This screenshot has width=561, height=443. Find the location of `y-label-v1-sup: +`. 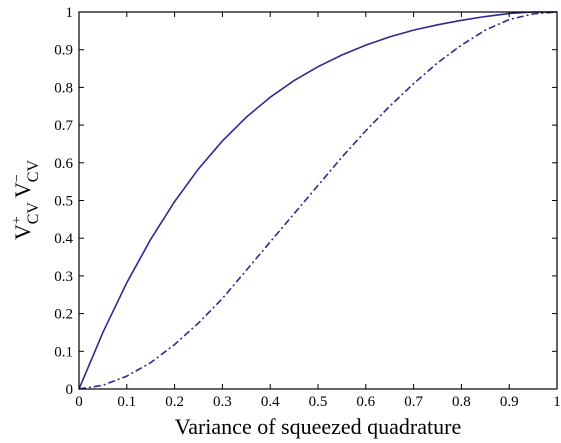

y-label-v1-sup: + is located at coordinates (17, 220).